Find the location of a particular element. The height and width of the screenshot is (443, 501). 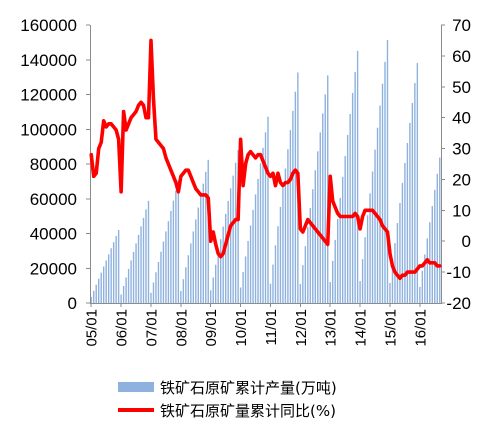

right-axis-ticks: -20 -10 0 10 20 30 40 50 60 70 is located at coordinates (456, 164).